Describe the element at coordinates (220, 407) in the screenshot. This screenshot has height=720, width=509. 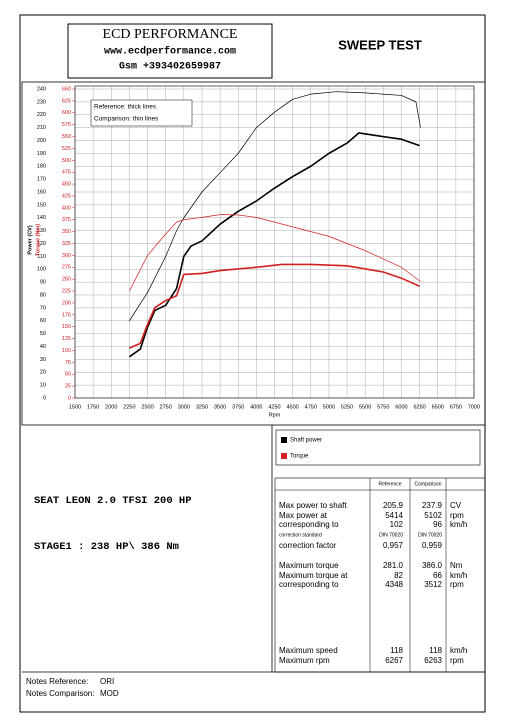
I see `x-tick-label: 3500` at that location.